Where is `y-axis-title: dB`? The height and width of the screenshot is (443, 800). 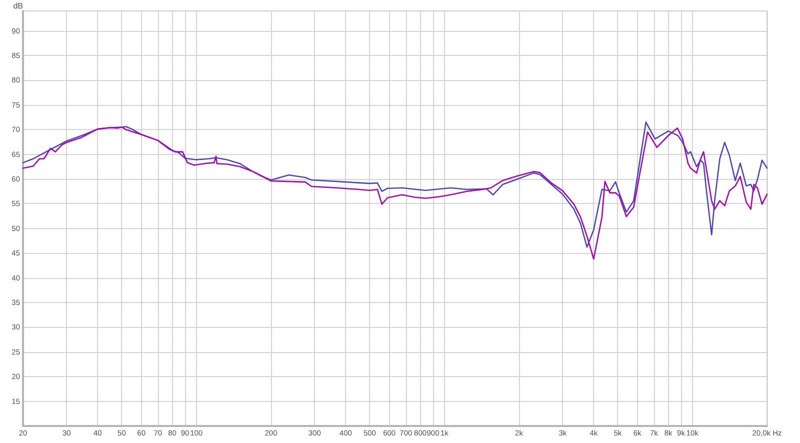 y-axis-title: dB is located at coordinates (18, 6).